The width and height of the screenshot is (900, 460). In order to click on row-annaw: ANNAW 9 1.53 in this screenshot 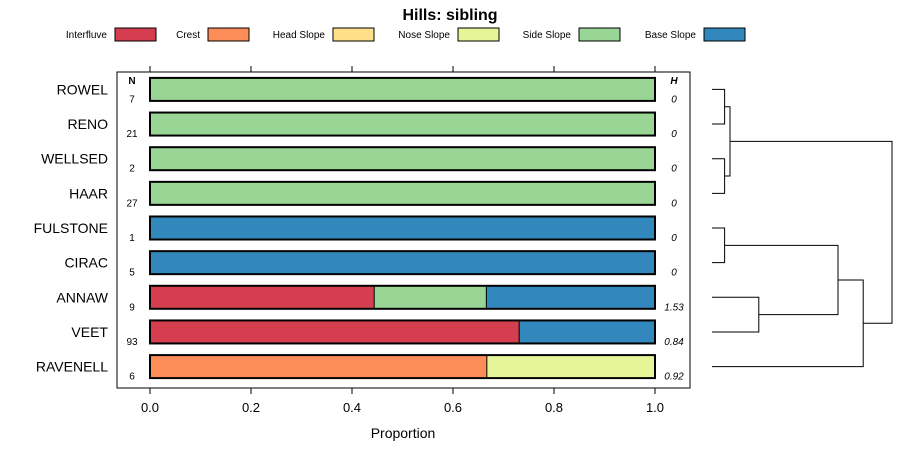, I will do `click(370, 298)`.